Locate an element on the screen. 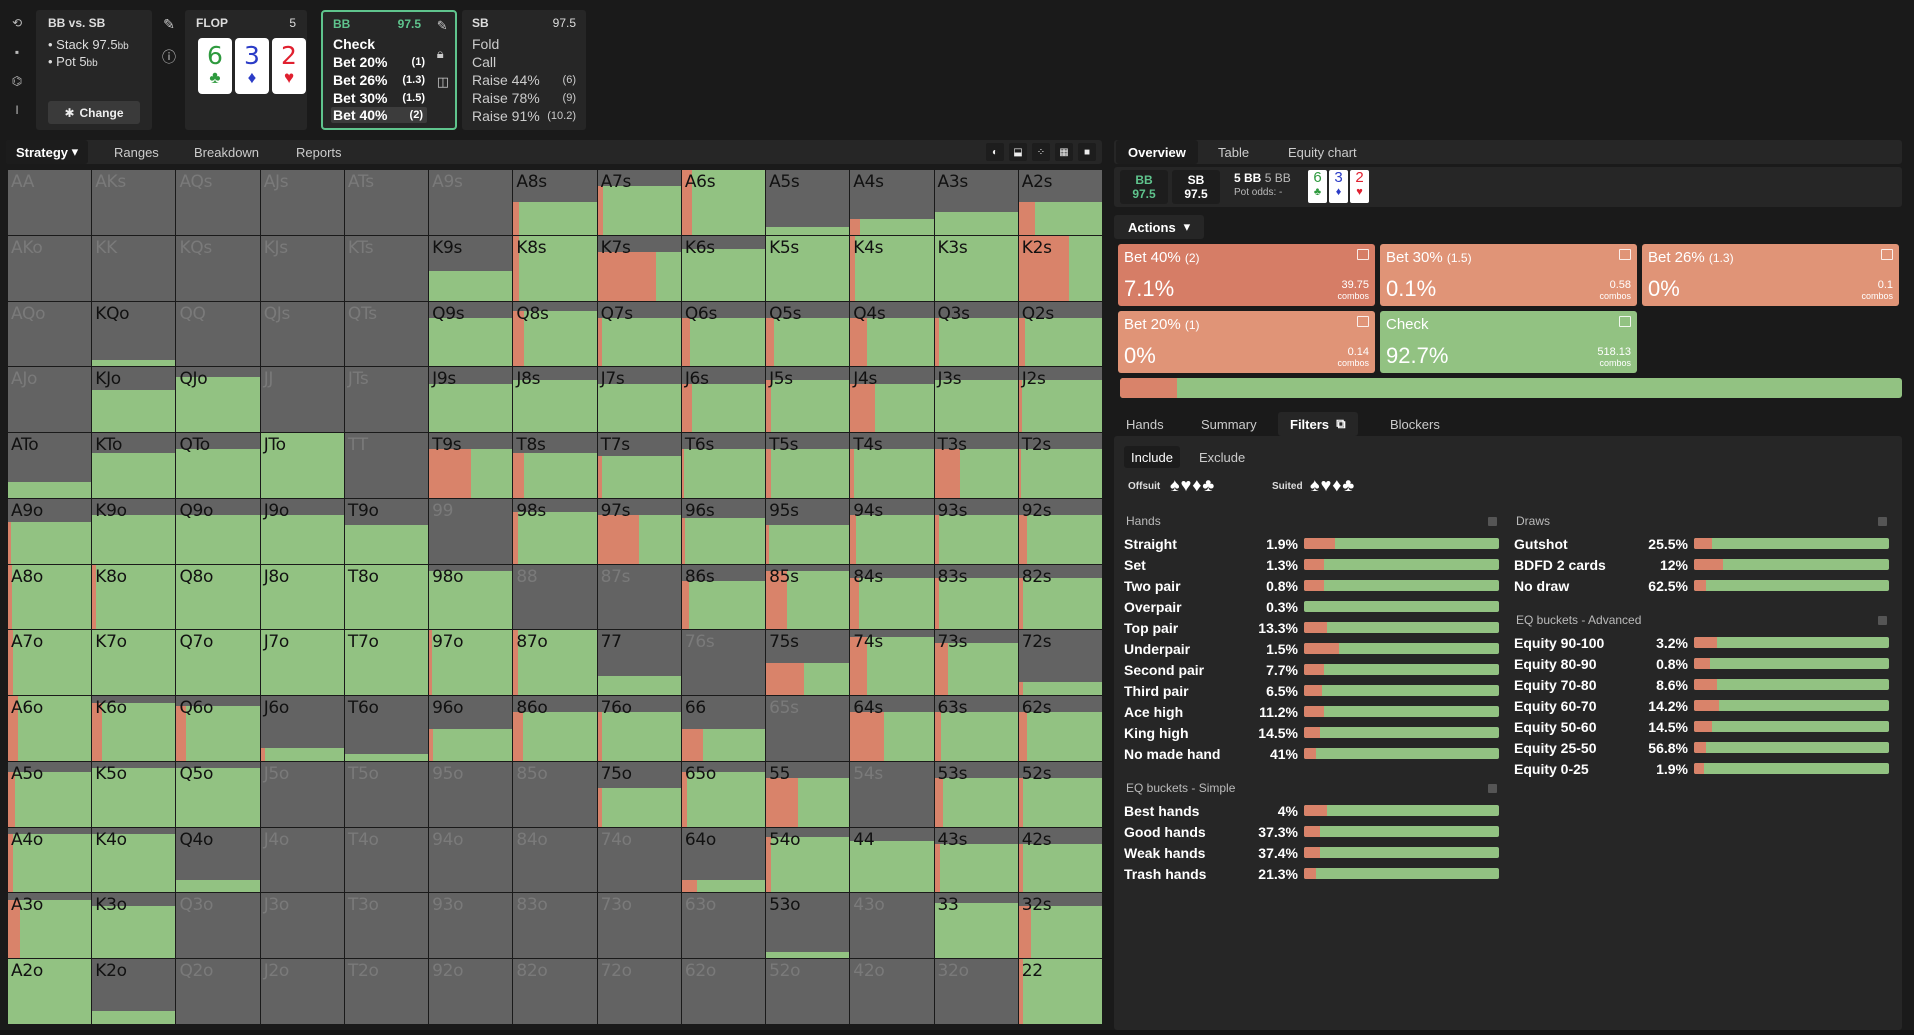 The width and height of the screenshot is (1914, 1035). hand-cell: Q6o is located at coordinates (218, 728).